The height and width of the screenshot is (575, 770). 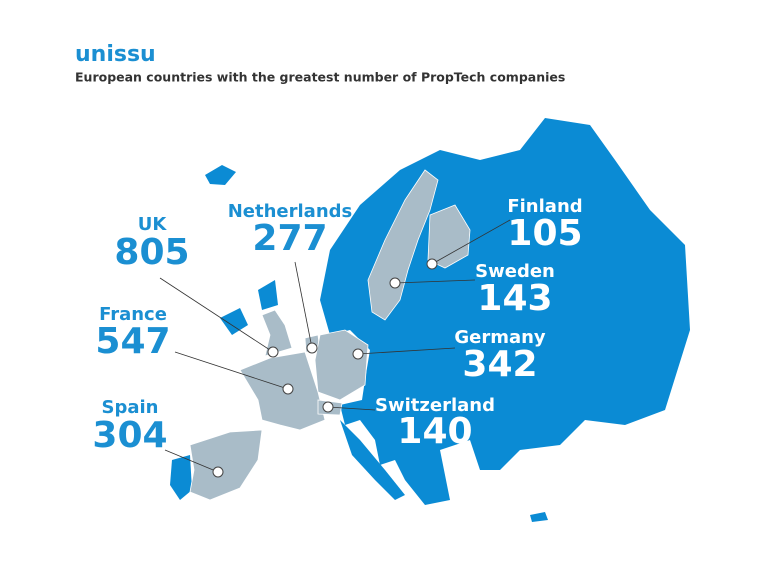 I want to click on country-value: 547, so click(x=132, y=341).